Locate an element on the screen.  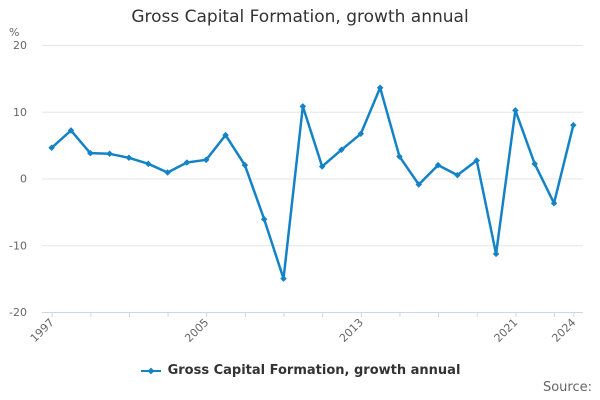
x-tick-label: 1997 is located at coordinates (42, 330).